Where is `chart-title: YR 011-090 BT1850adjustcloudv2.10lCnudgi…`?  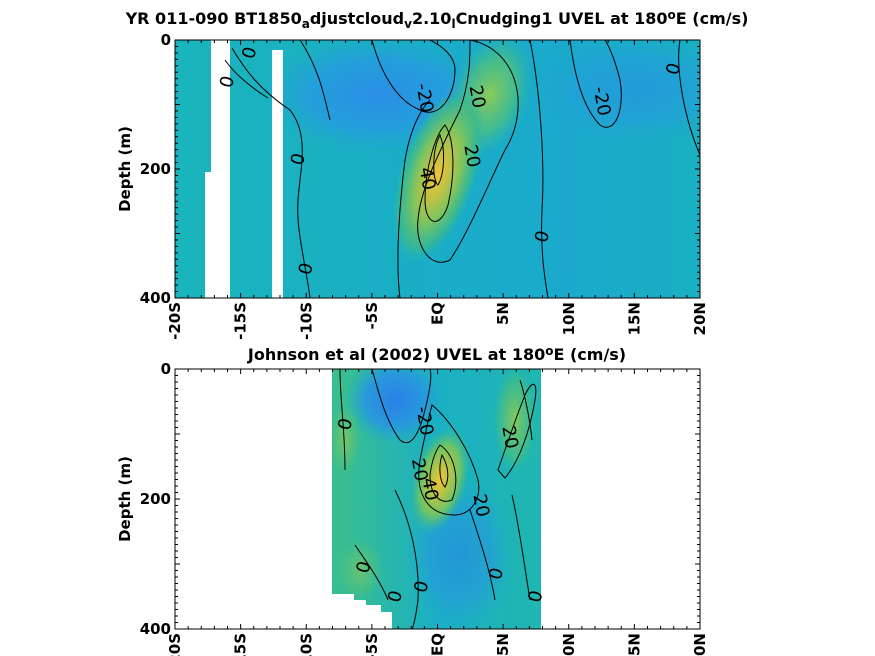
chart-title: YR 011-090 BT1850adjustcloudv2.10lCnudgi… is located at coordinates (437, 19).